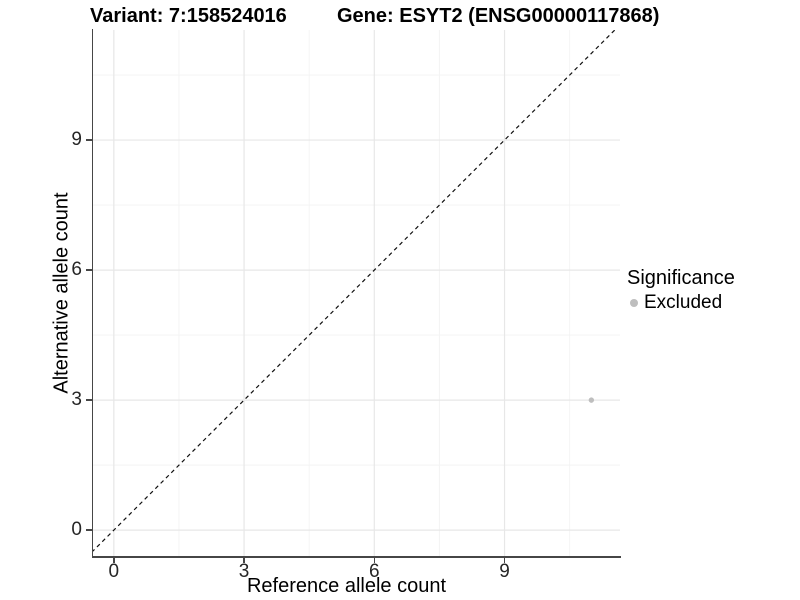 The height and width of the screenshot is (600, 800). Describe the element at coordinates (634, 303) in the screenshot. I see `excluded-point-icon` at that location.